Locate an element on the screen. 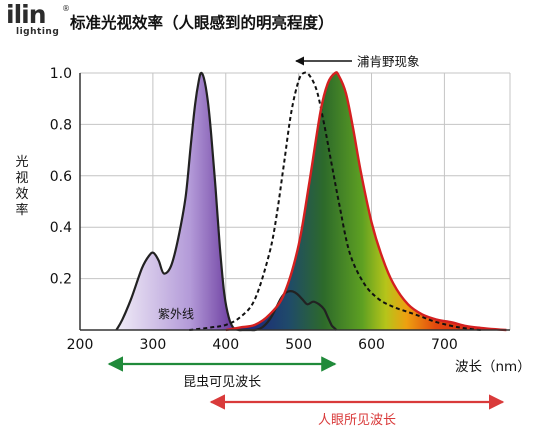  y-axis-label: 光视效率 is located at coordinates (21, 186).